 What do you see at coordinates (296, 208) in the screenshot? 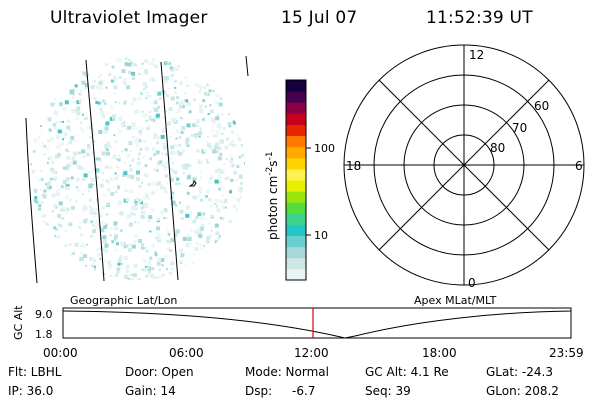
I see `colorbar-cell` at bounding box center [296, 208].